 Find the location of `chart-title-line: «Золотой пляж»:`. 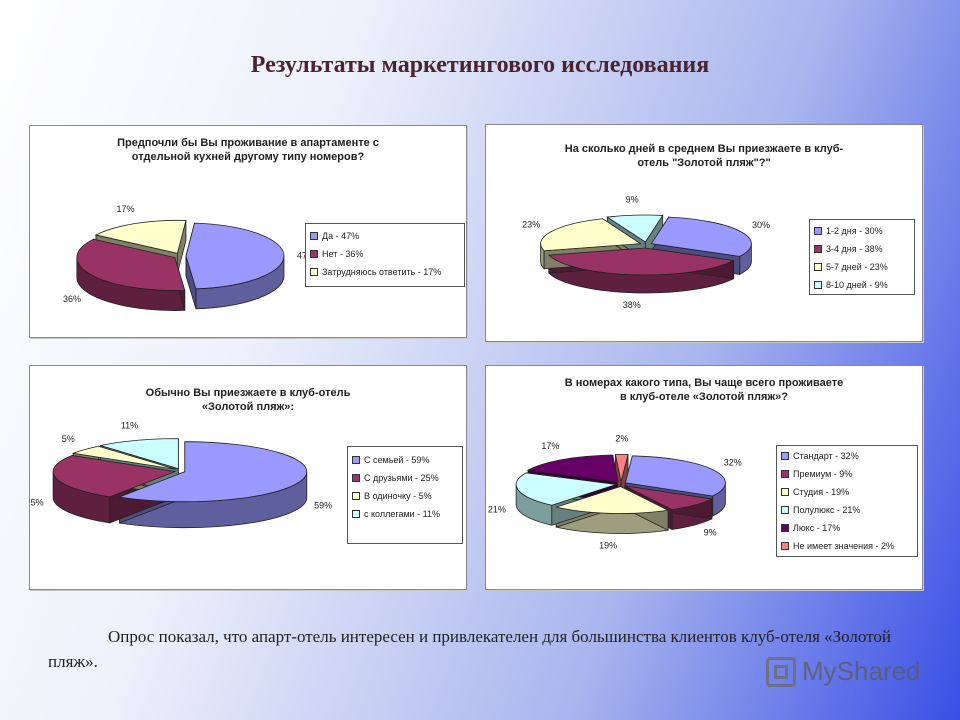

chart-title-line: «Золотой пляж»: is located at coordinates (248, 407).